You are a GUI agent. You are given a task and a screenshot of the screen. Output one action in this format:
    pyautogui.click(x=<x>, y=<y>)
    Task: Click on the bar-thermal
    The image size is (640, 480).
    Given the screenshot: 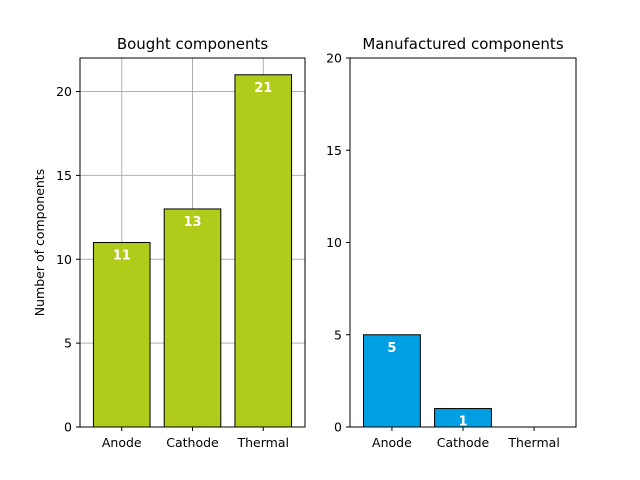 What is the action you would take?
    pyautogui.click(x=263, y=251)
    